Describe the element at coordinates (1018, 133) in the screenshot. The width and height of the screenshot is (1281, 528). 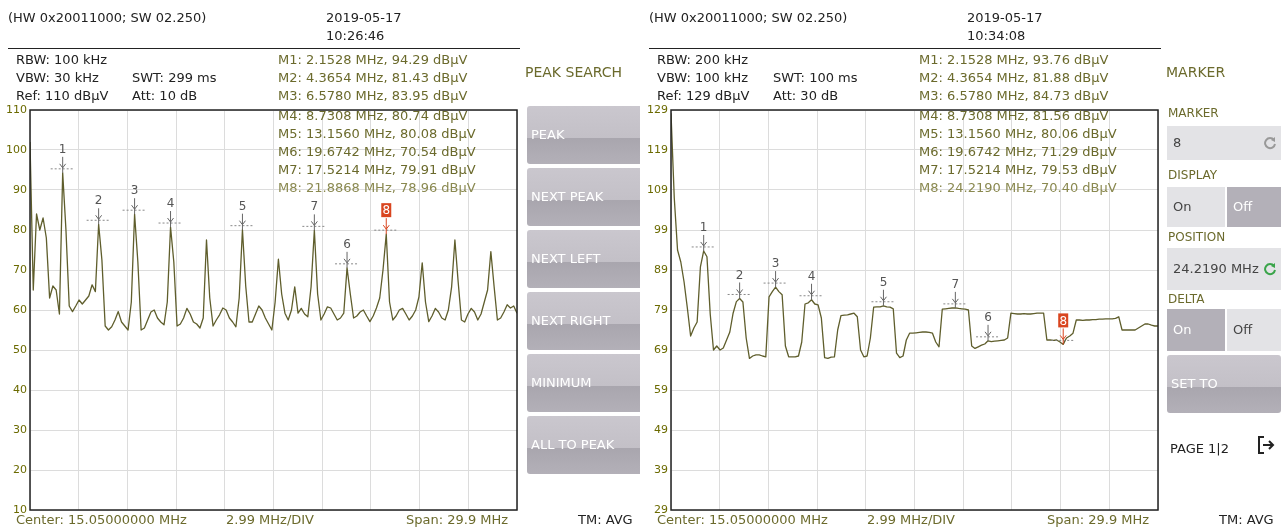
I see `annotation: M5: 13.1560 MHz, 80.06 dBµV` at that location.